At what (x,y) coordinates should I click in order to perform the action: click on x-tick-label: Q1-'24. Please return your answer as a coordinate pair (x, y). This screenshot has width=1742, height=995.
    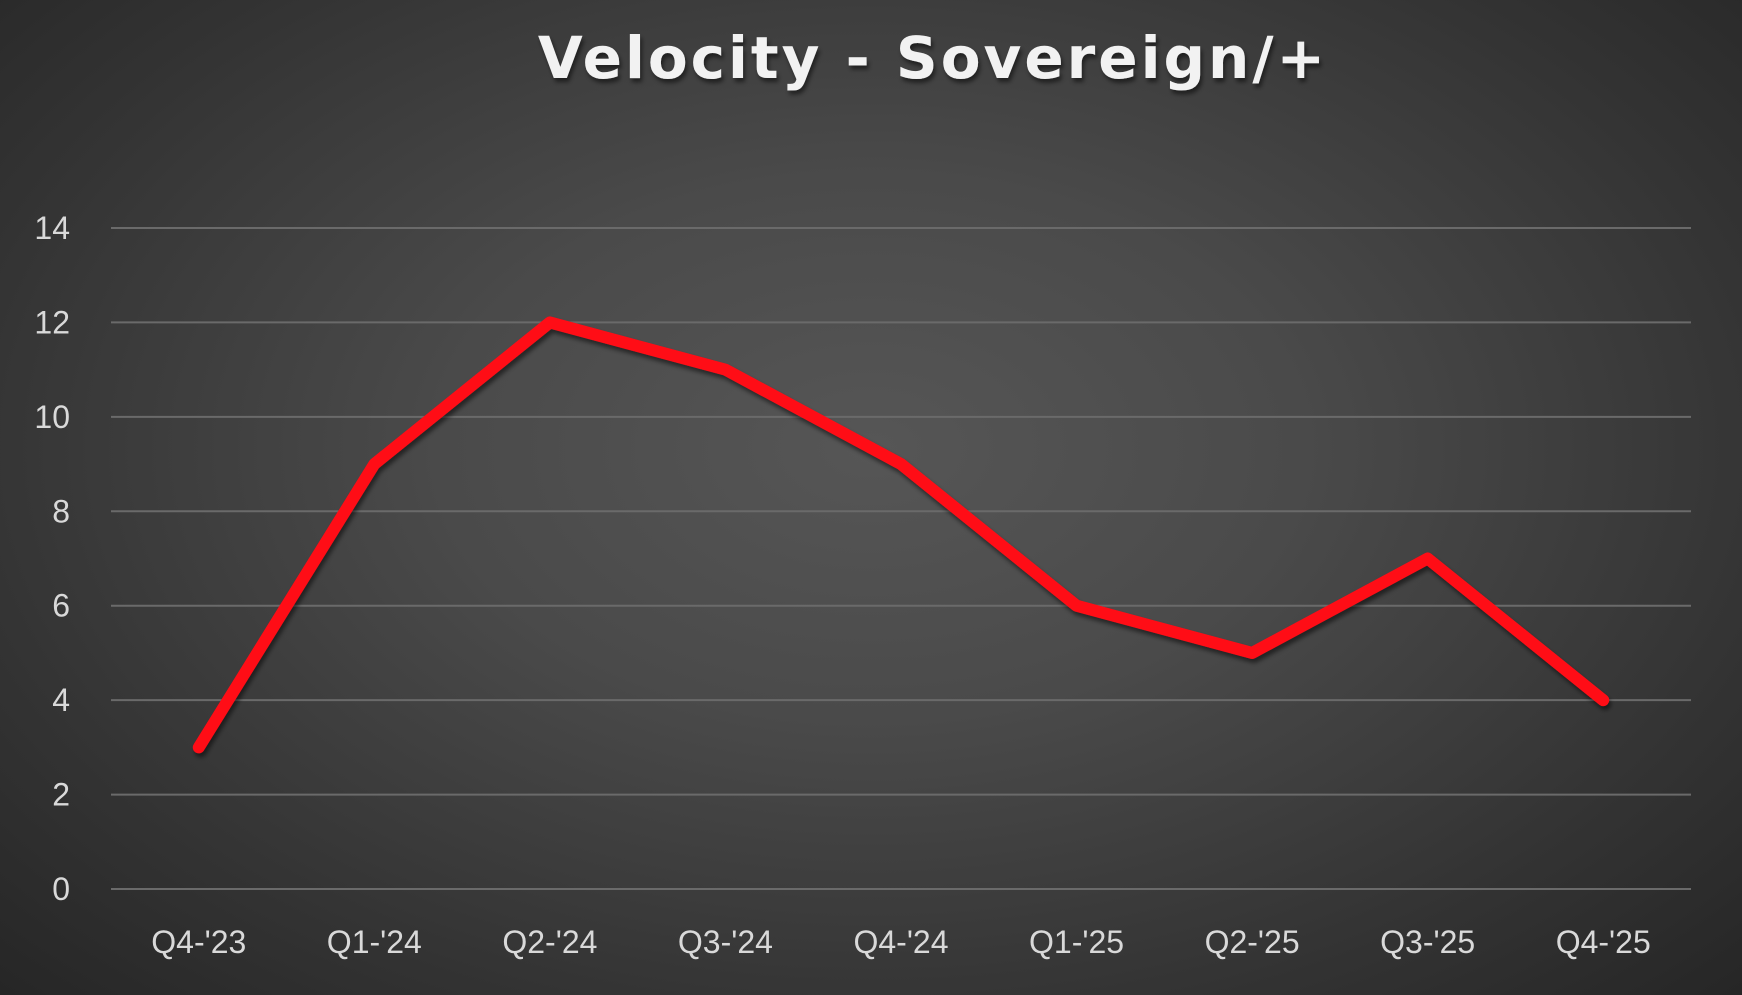
    Looking at the image, I should click on (374, 942).